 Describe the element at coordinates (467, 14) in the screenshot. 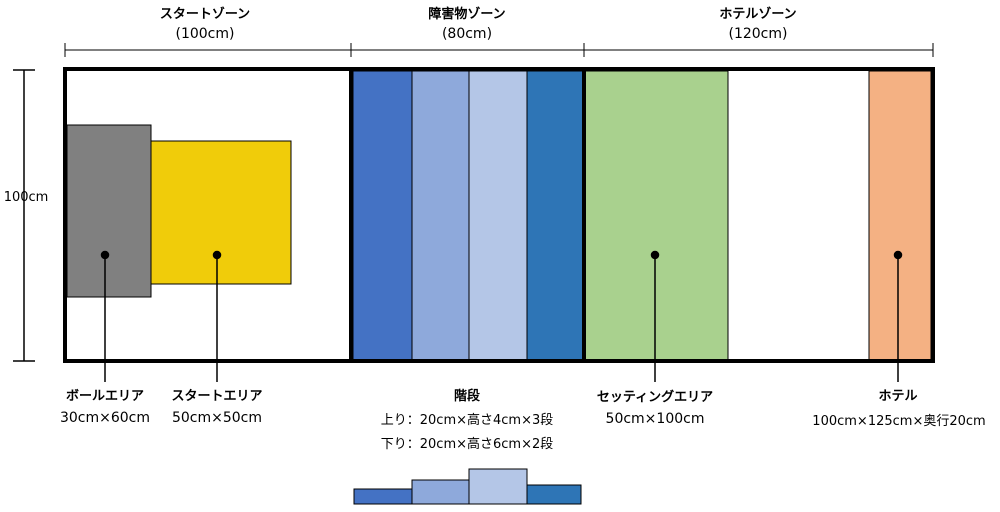

I see `obstacle-zone-title: 障害物ゾーン` at that location.